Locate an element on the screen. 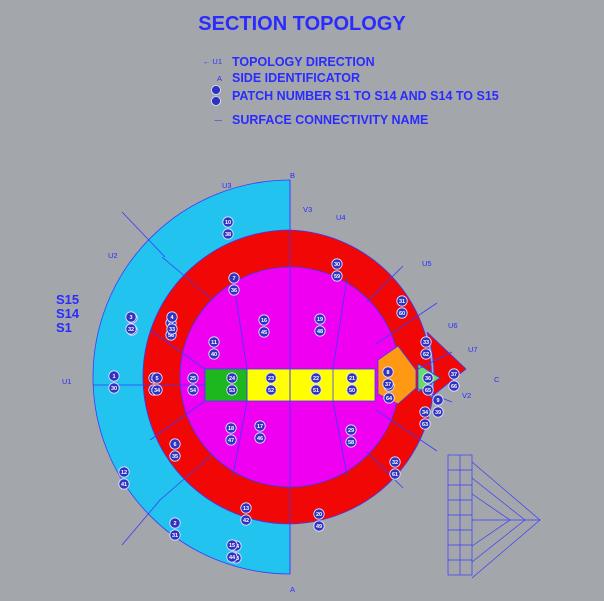 This screenshot has width=604, height=601. legend-text-side: SIDE IDENTIFICATOR is located at coordinates (296, 78).